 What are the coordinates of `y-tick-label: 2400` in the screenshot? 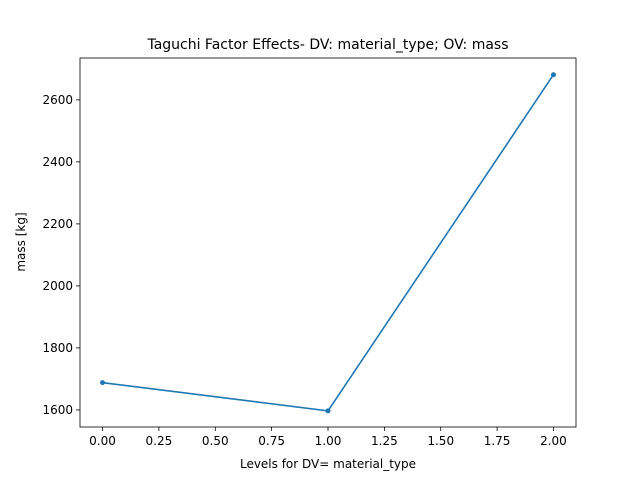 It's located at (57, 162).